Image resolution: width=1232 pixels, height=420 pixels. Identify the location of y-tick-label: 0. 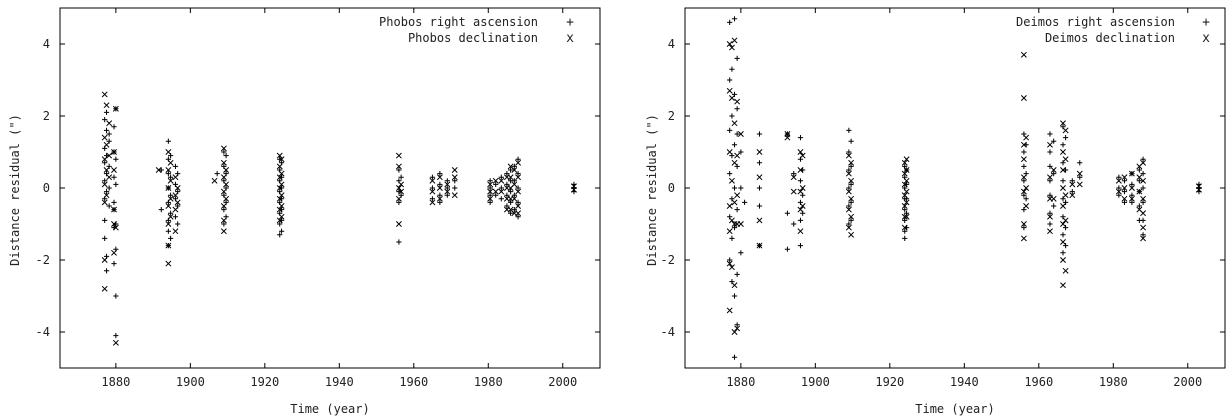
(671, 188).